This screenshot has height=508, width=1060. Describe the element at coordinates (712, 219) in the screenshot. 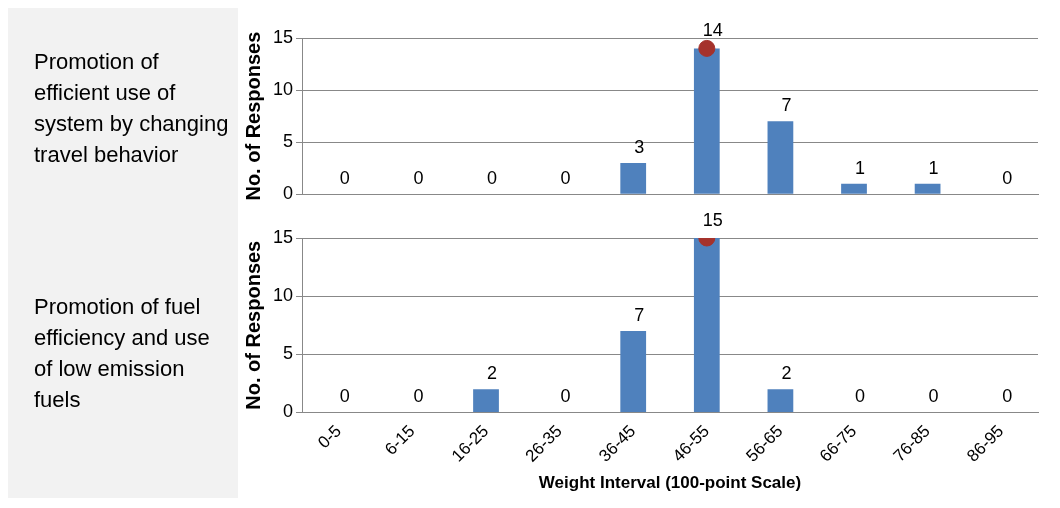

I see `data-label: 15` at that location.